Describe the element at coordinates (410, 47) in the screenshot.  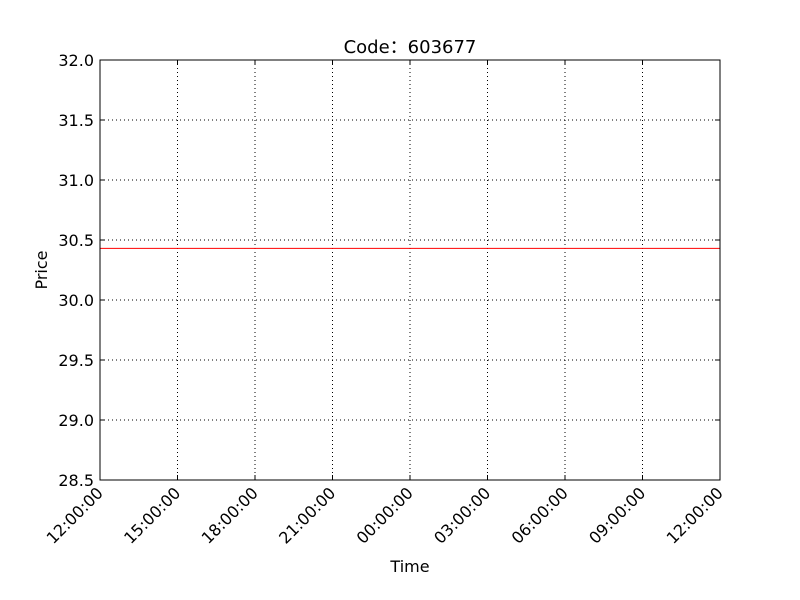
I see `chart-title: Code：603677` at that location.